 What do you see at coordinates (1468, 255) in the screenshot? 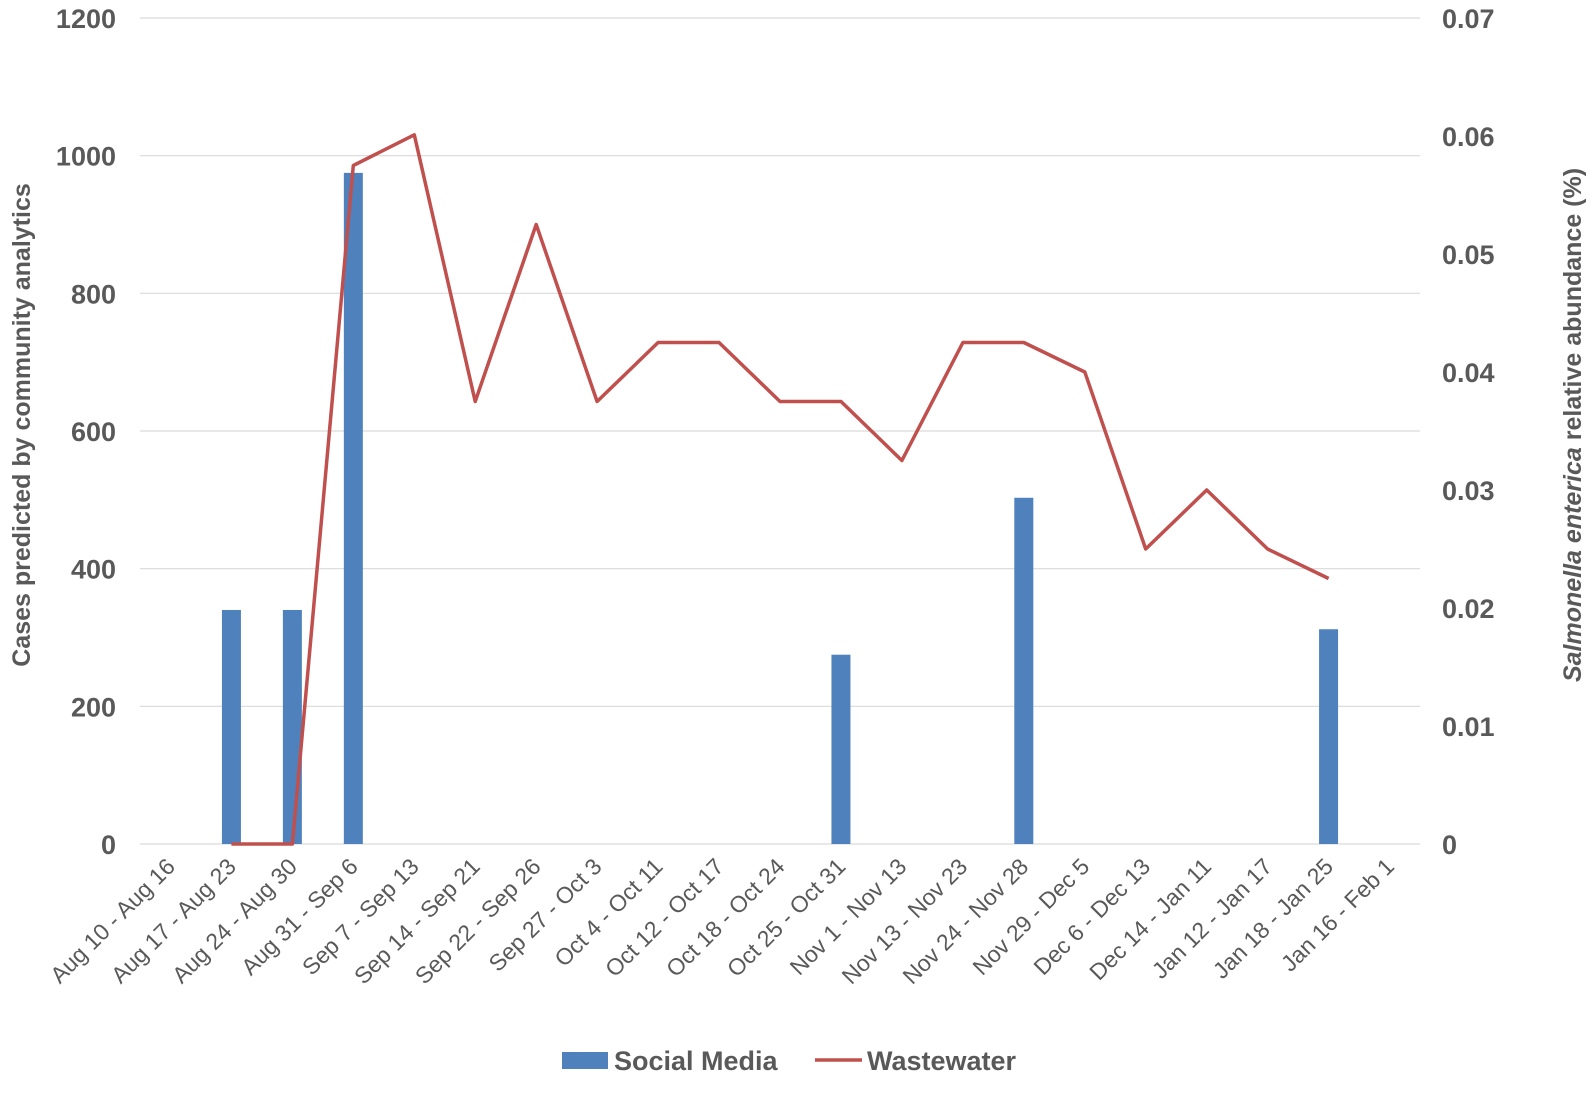
I see `right-tick-label: 0.05` at bounding box center [1468, 255].